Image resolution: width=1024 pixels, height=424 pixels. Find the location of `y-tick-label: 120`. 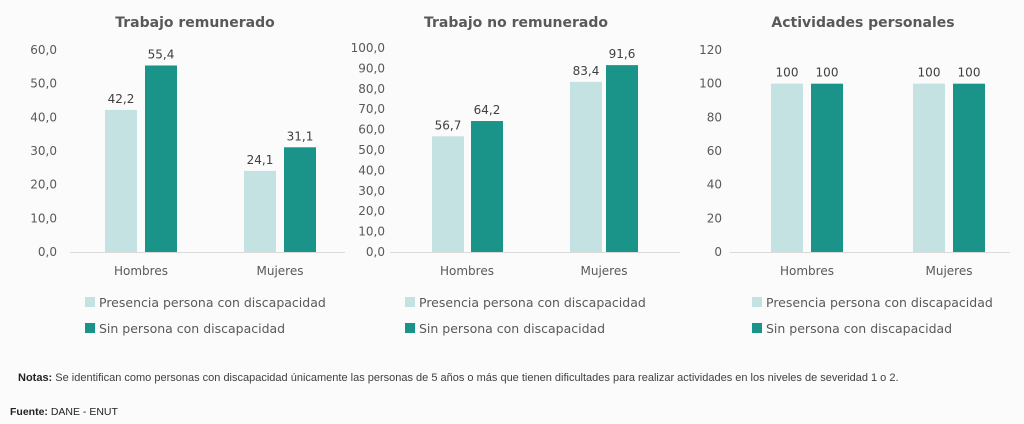

y-tick-label: 120 is located at coordinates (710, 50).